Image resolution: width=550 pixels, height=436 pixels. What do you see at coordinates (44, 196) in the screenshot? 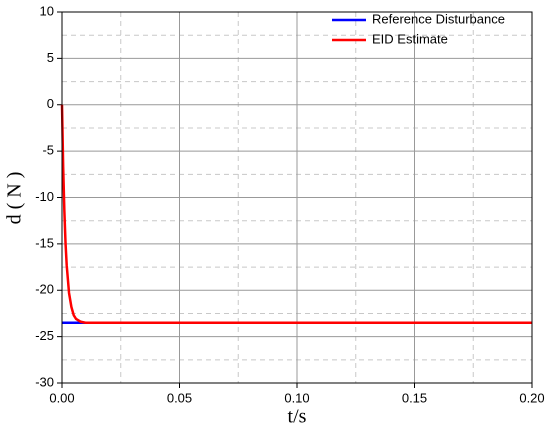
I see `y-tick-label: -10` at bounding box center [44, 196].